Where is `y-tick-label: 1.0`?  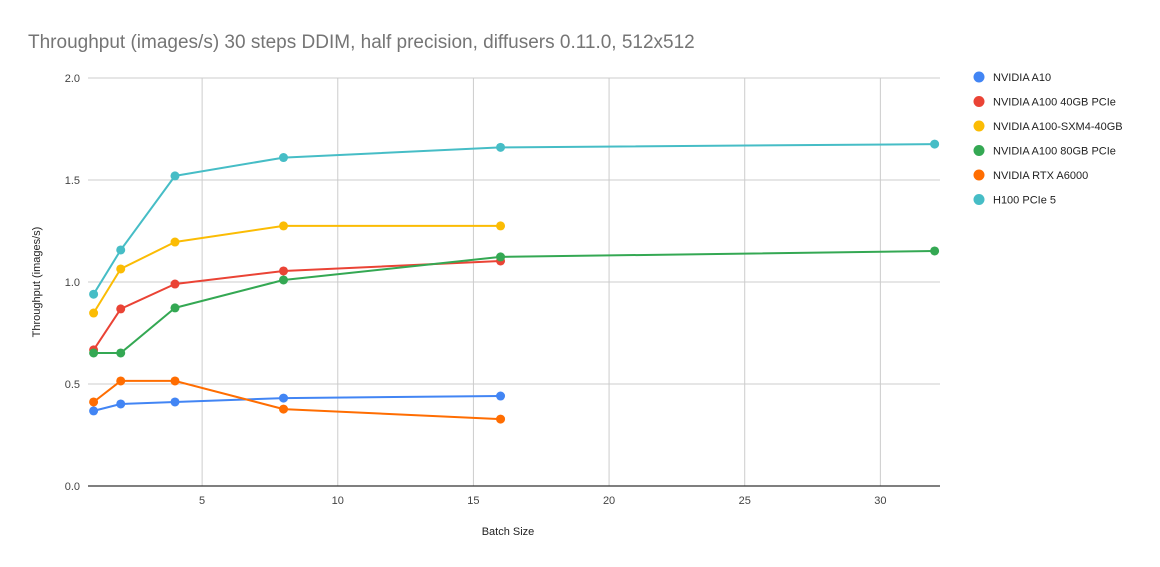 y-tick-label: 1.0 is located at coordinates (72, 283).